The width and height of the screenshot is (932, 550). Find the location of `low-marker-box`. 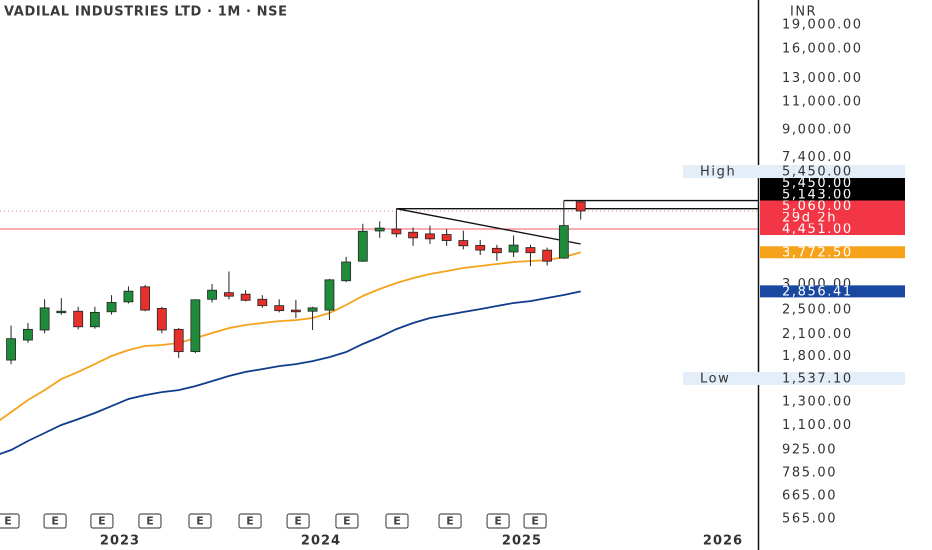

low-marker-box is located at coordinates (794, 378).